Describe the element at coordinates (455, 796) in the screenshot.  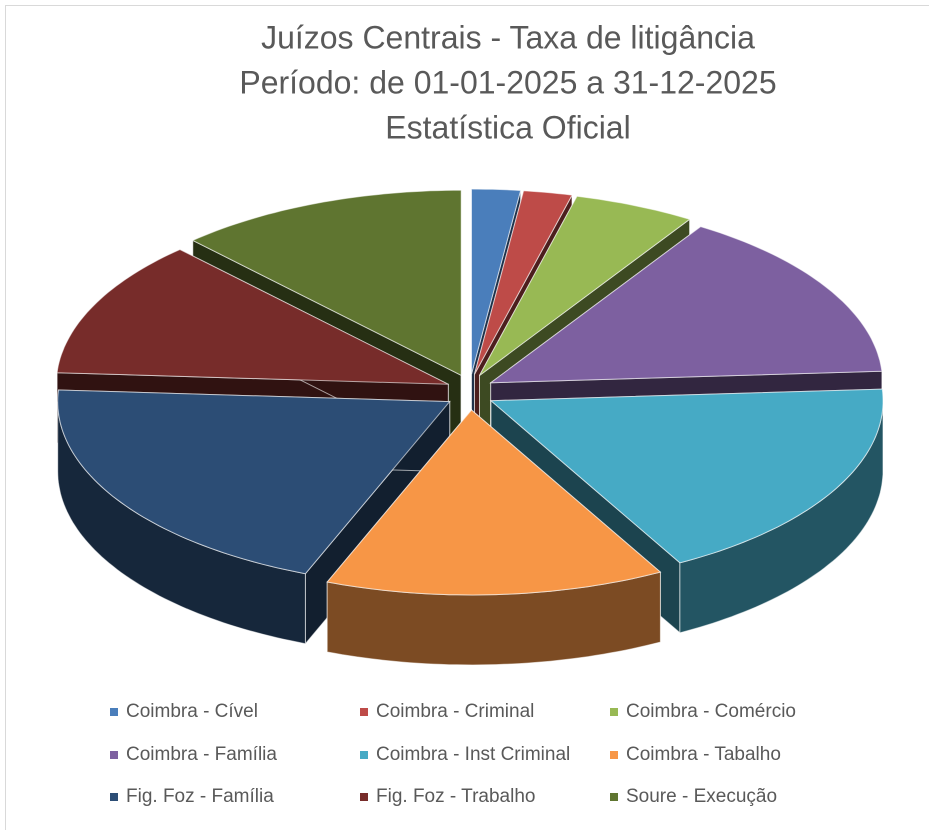
I see `legend-label: Fig. Foz - Trabalho` at that location.